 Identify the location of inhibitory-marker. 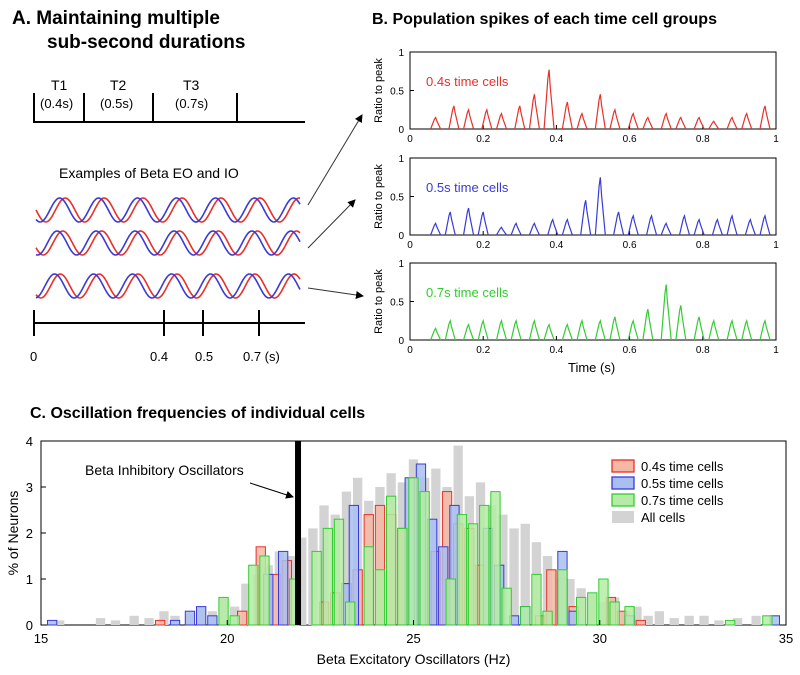
(298, 533).